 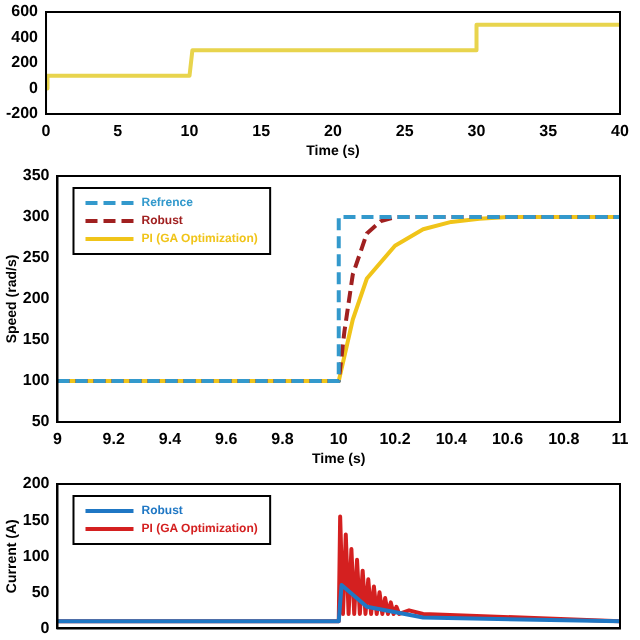 What do you see at coordinates (25, 36) in the screenshot?
I see `y-tick-label: 400` at bounding box center [25, 36].